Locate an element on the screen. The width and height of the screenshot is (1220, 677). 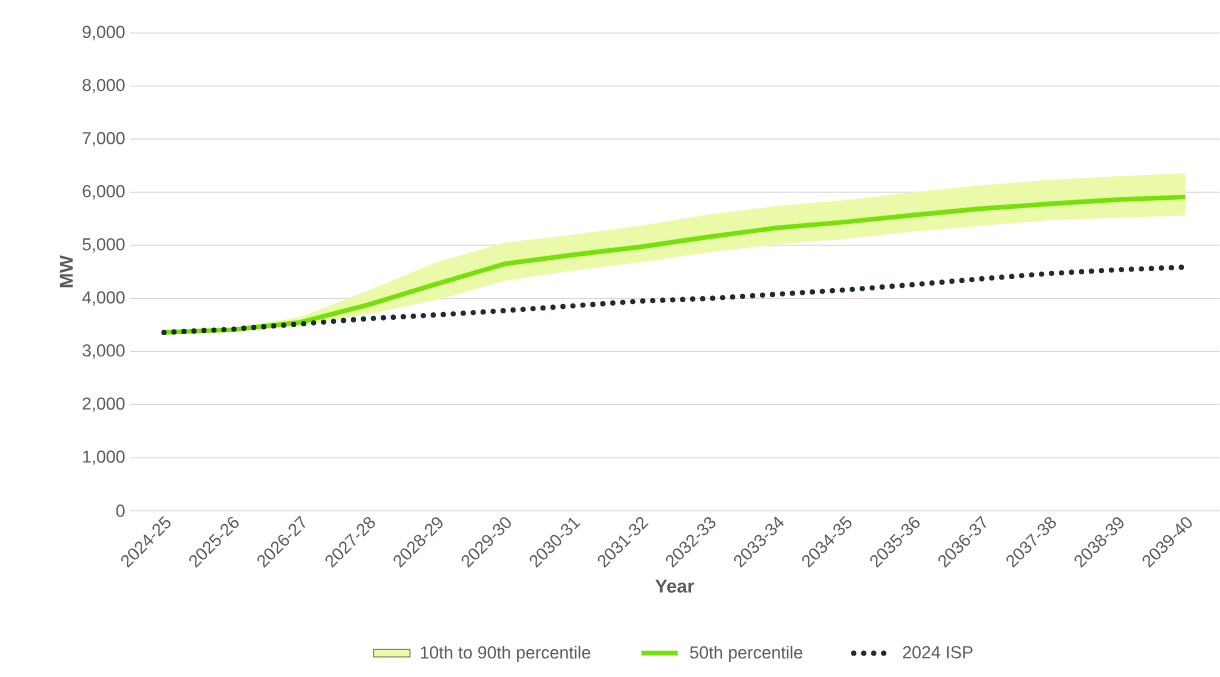
y-tick-label: 9,000 is located at coordinates (103, 33).